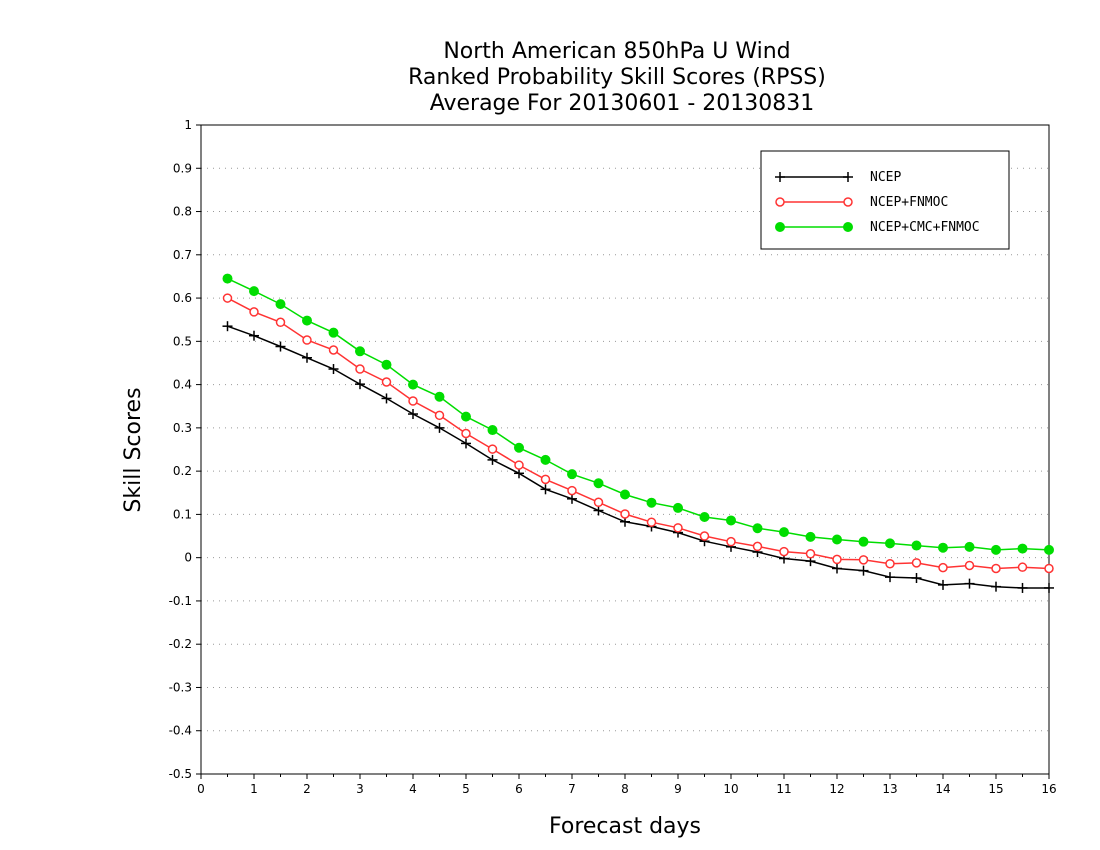  I want to click on y-tick-label: 0.1, so click(182, 514).